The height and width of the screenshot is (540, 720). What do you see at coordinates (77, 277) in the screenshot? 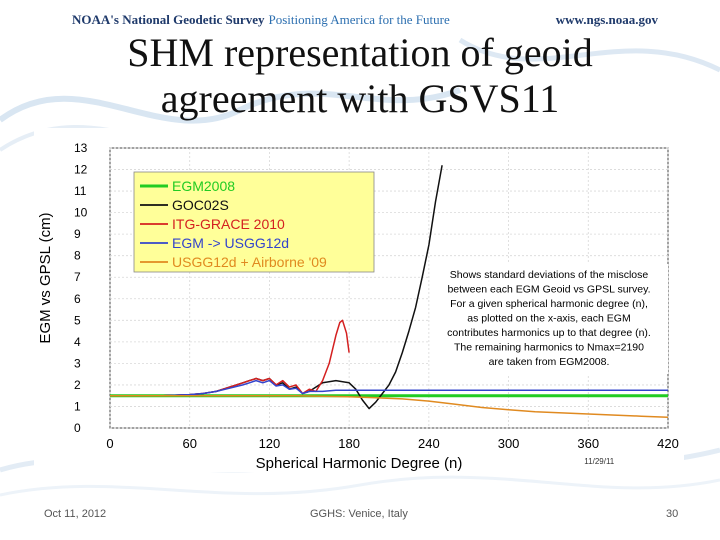
I see `y-tick-label: 7` at bounding box center [77, 277].